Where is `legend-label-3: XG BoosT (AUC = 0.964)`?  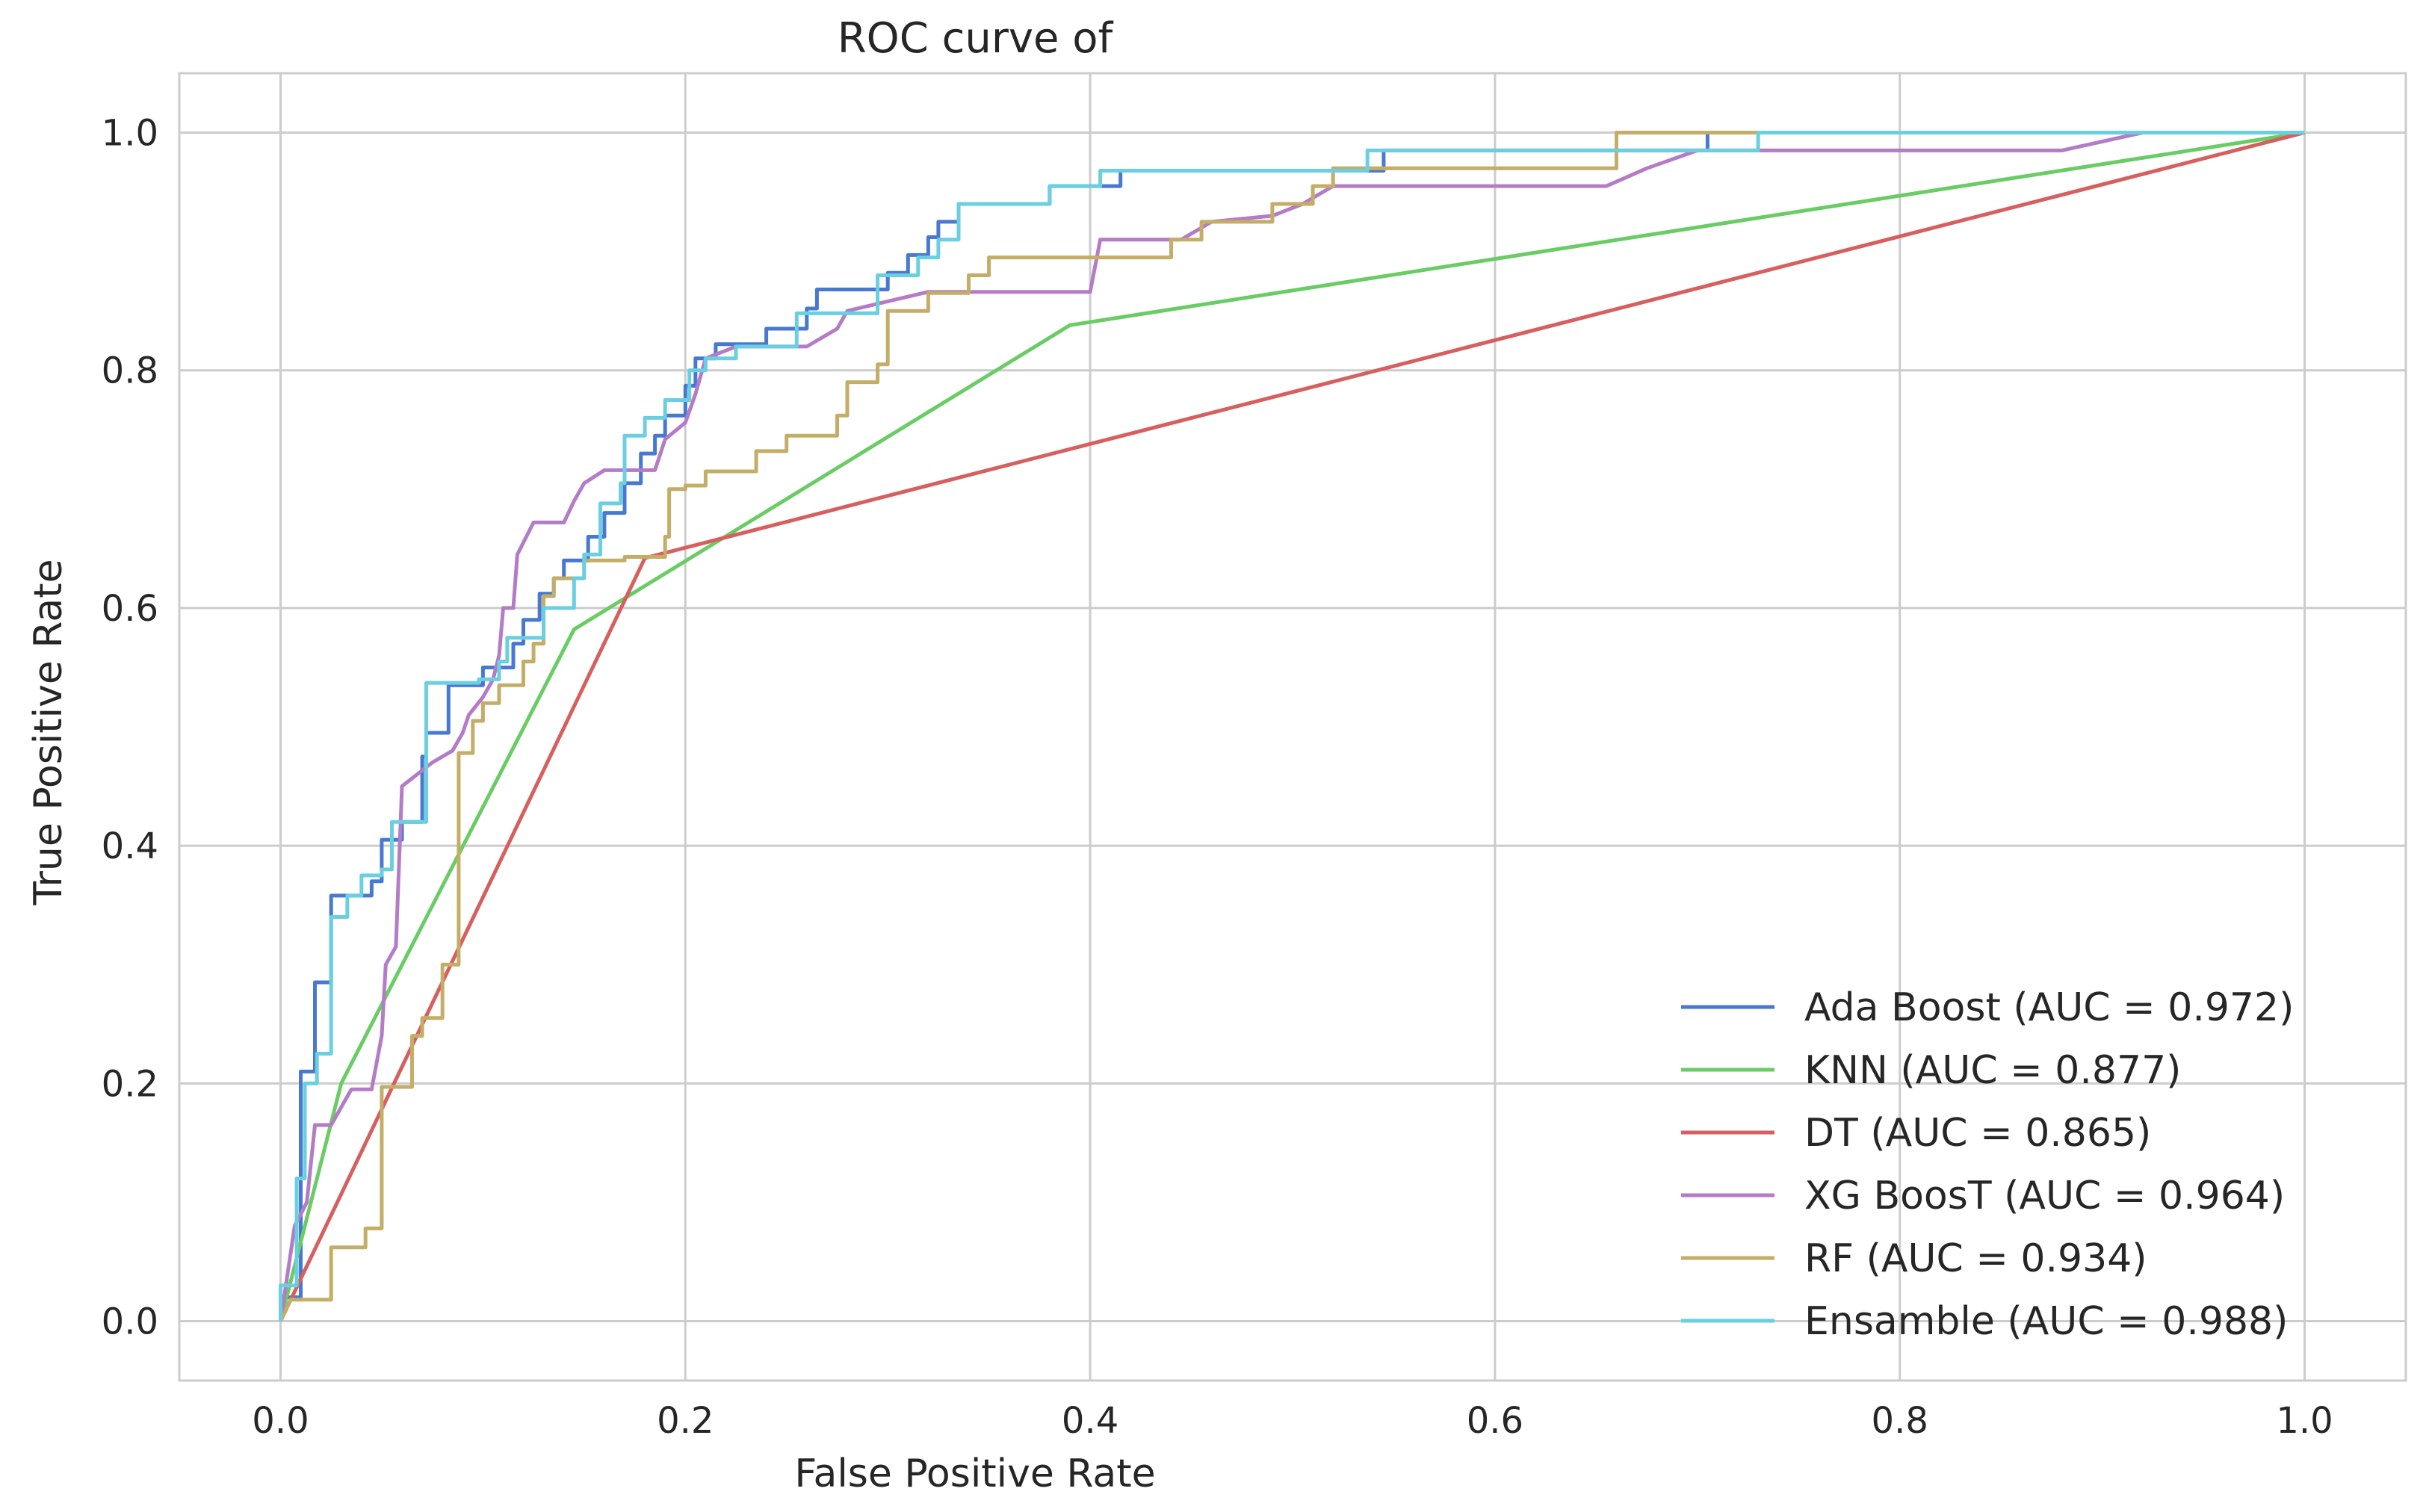 legend-label-3: XG BoosT (AUC = 0.964) is located at coordinates (2044, 1196).